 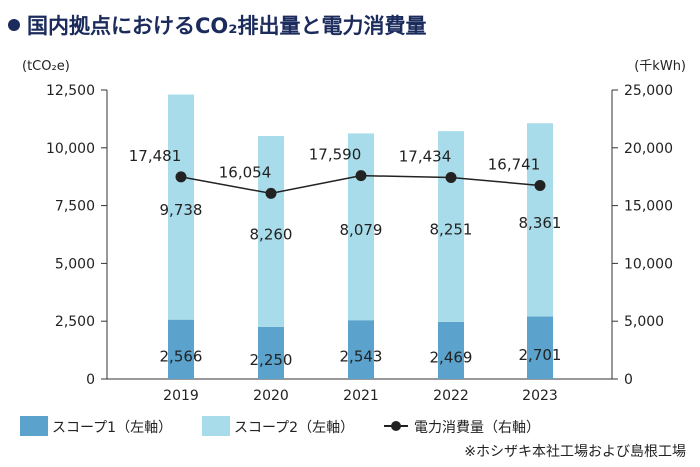 What do you see at coordinates (112, 428) in the screenshot?
I see `legend-label-scope1: スコープ1（左軸）` at bounding box center [112, 428].